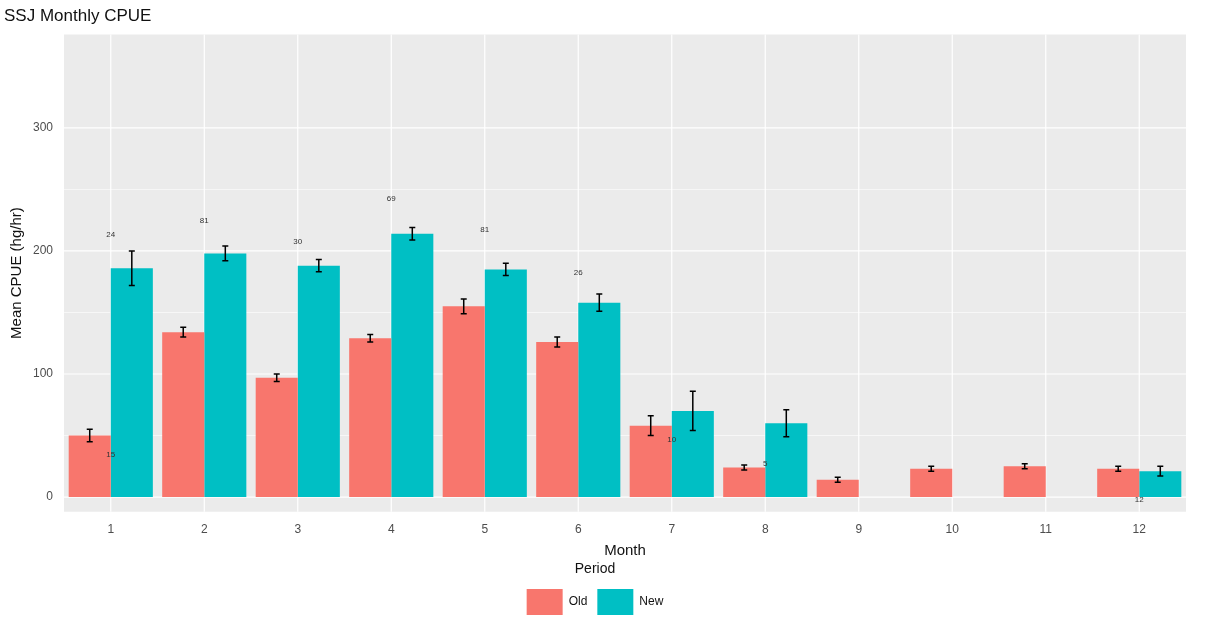 Image resolution: width=1206 pixels, height=629 pixels. What do you see at coordinates (672, 440) in the screenshot?
I see `annotation: 10` at bounding box center [672, 440].